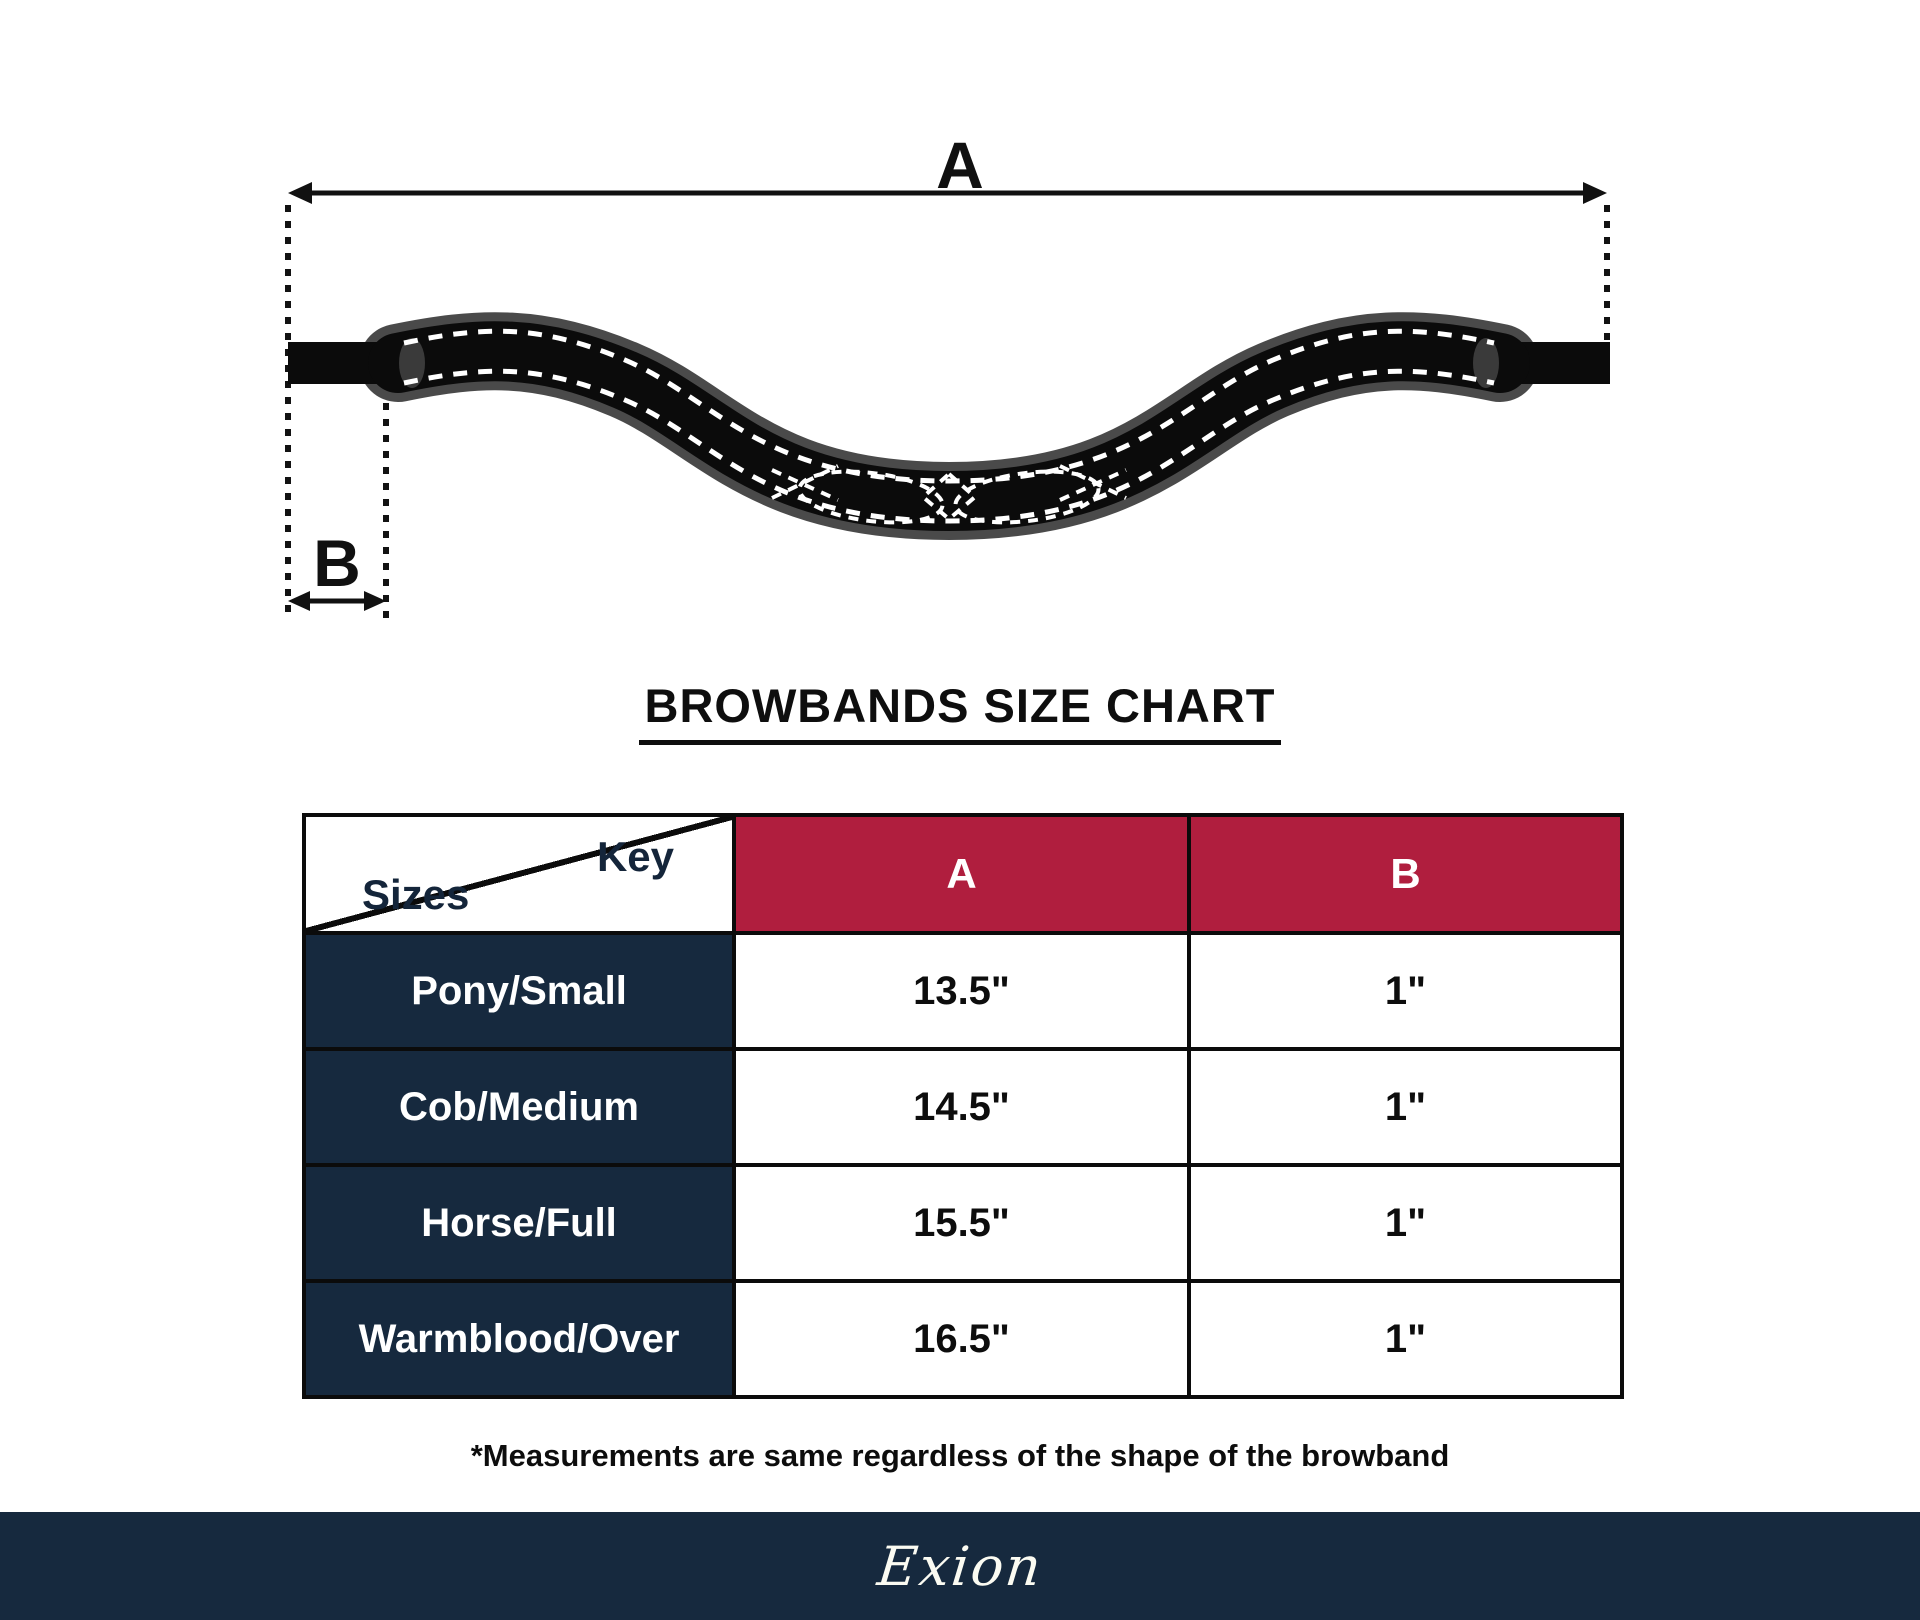 The image size is (1920, 1620). Describe the element at coordinates (949, 494) in the screenshot. I see `decorative-stitch-pattern` at that location.